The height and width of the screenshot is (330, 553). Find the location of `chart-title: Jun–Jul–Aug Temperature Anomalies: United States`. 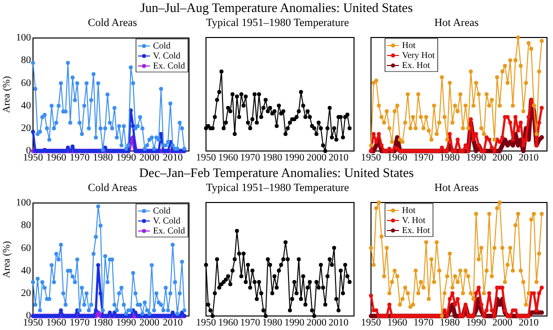

chart-title: Jun–Jul–Aug Temperature Anomalies: United States is located at coordinates (276, 8).